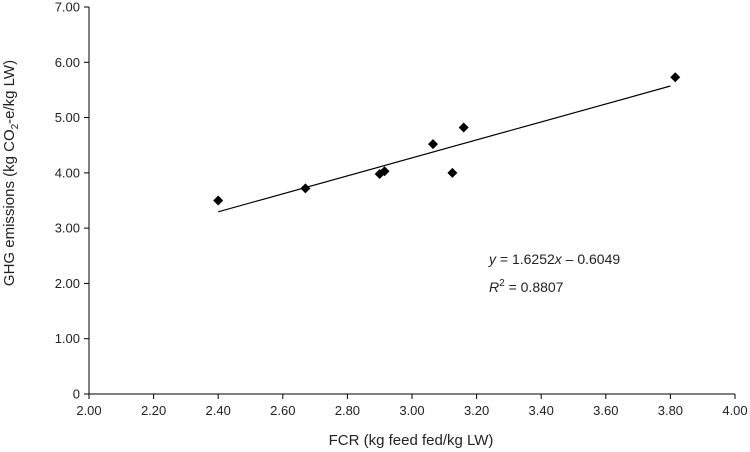 This screenshot has height=452, width=750. What do you see at coordinates (67, 228) in the screenshot?
I see `y-tick-label: 3.00` at bounding box center [67, 228].